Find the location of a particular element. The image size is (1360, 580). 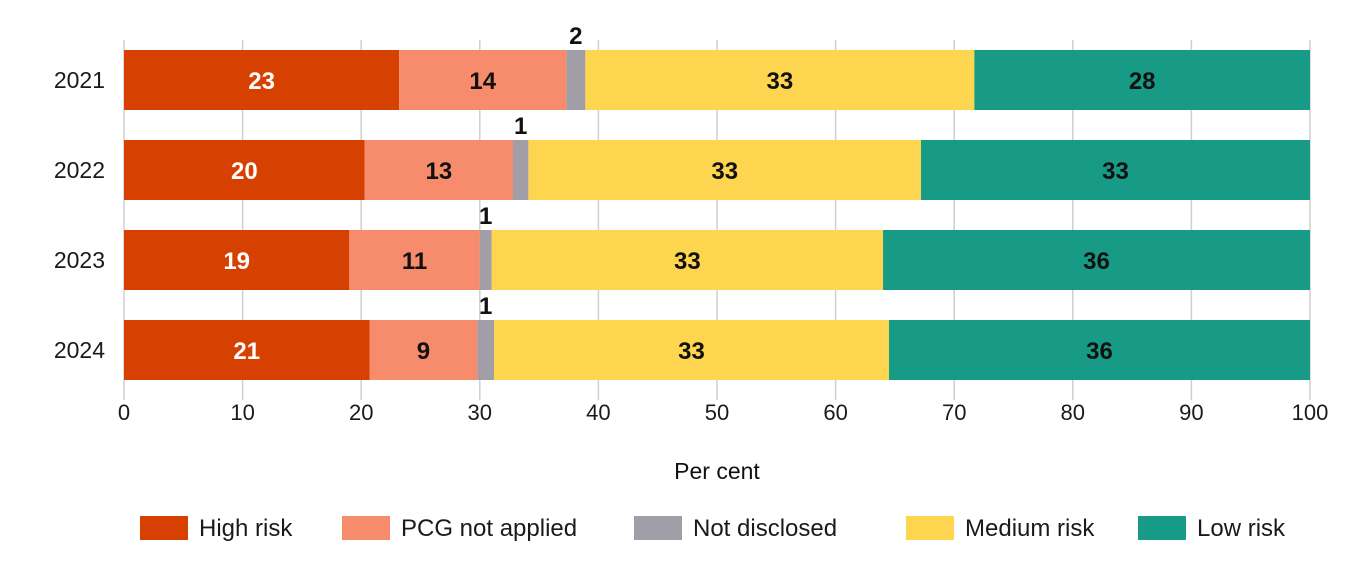

data-label: 20 is located at coordinates (244, 171).